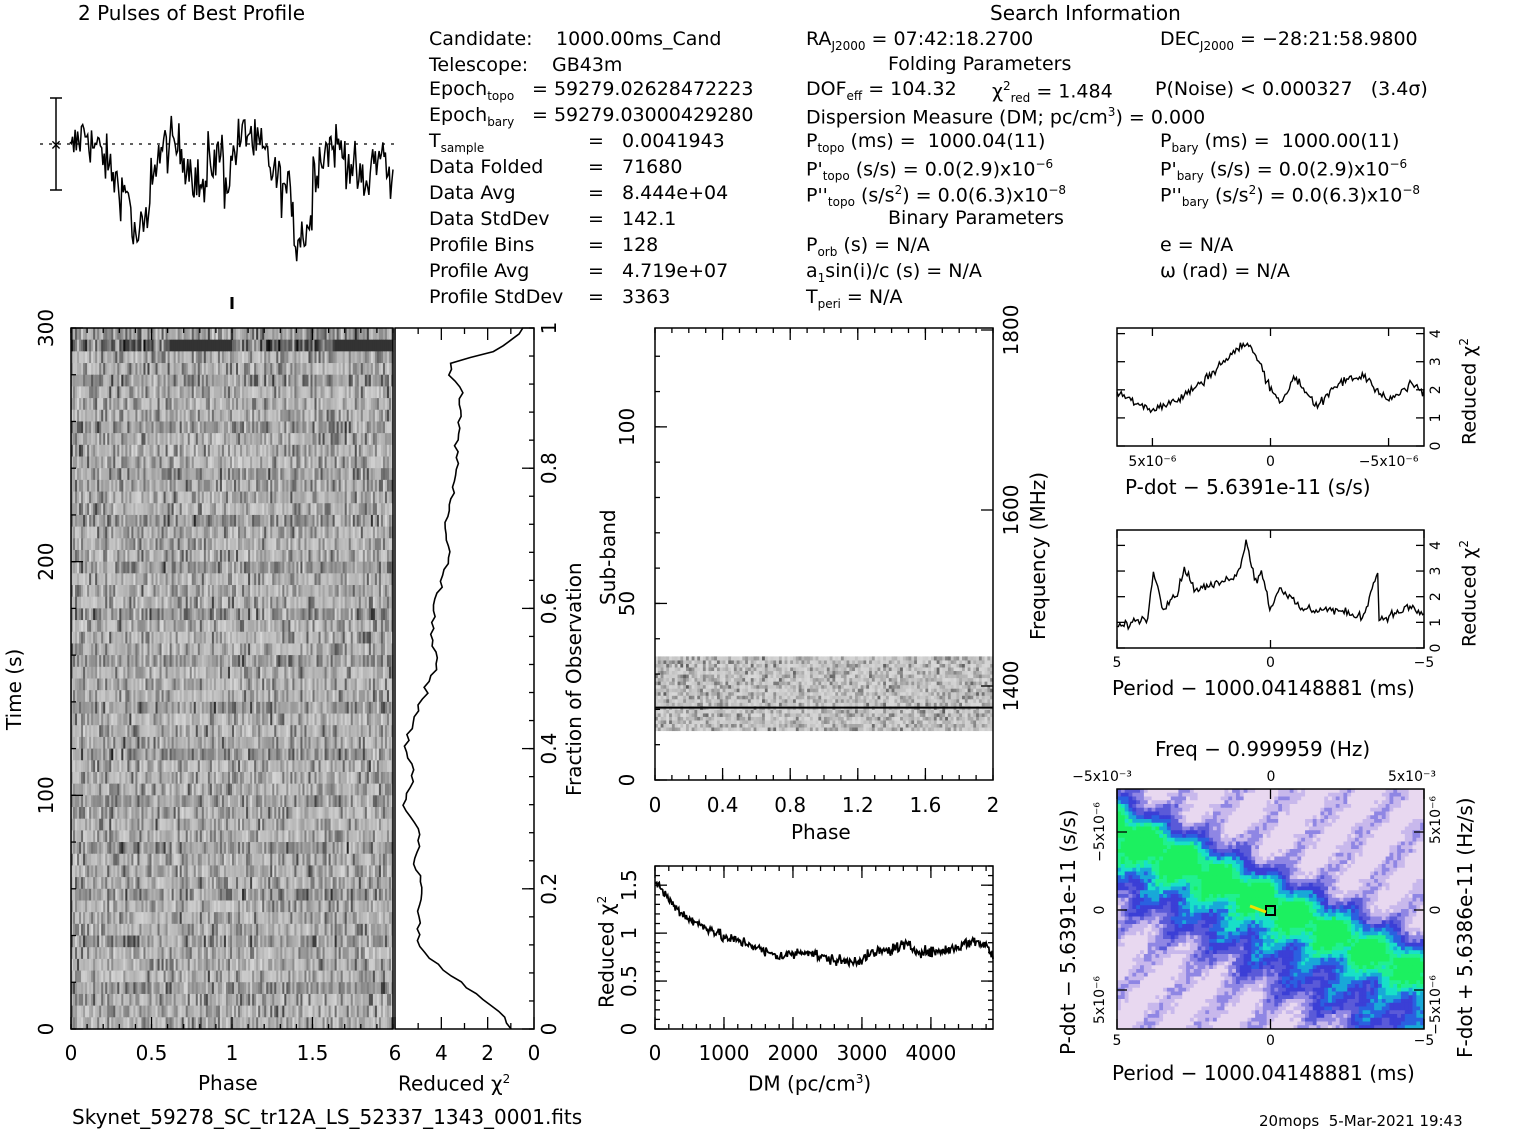 The image size is (1517, 1133). What do you see at coordinates (232, 679) in the screenshot?
I see `time-phase-plot` at bounding box center [232, 679].